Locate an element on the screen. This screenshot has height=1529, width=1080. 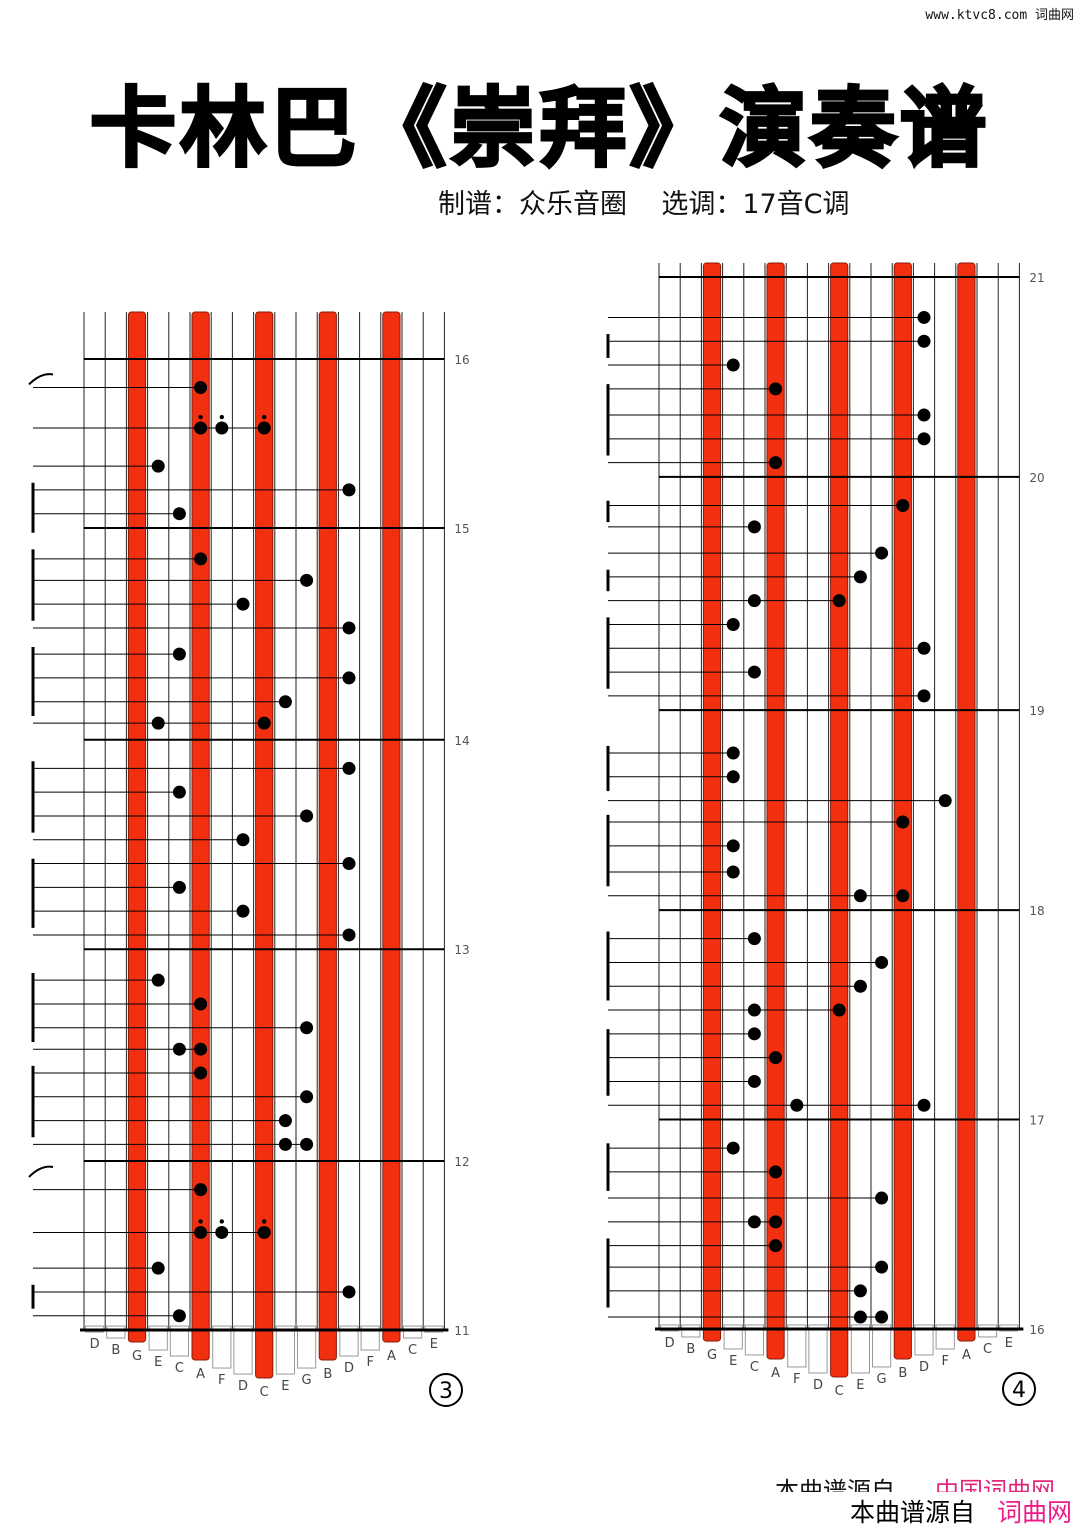
measure-number: 19 is located at coordinates (1036, 711).